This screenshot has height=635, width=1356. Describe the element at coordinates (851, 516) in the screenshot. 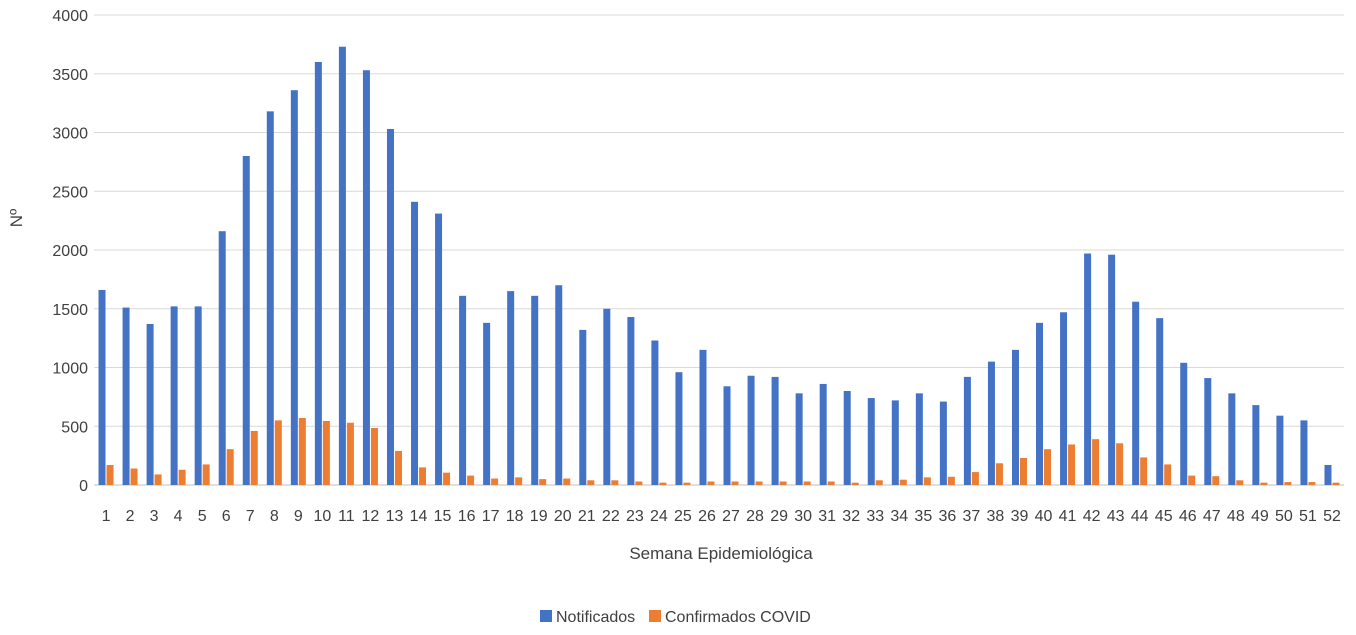

I see `x-tick-label: 32` at that location.